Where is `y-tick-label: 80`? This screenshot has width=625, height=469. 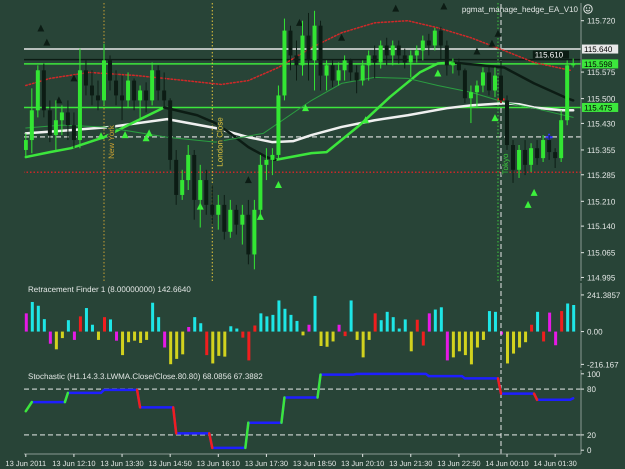 y-tick-label: 80 is located at coordinates (591, 389).